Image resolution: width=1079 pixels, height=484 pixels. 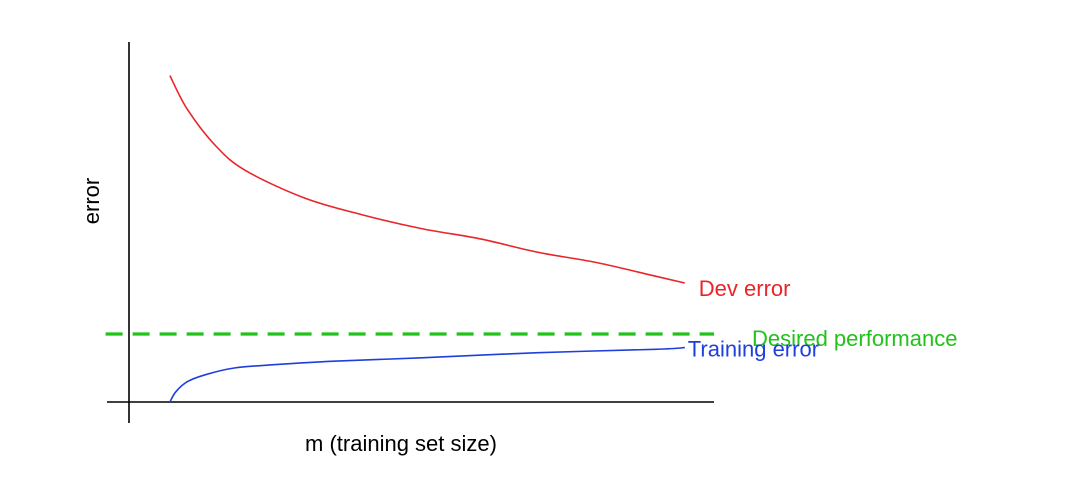 What do you see at coordinates (427, 374) in the screenshot?
I see `series-line-training-error` at bounding box center [427, 374].